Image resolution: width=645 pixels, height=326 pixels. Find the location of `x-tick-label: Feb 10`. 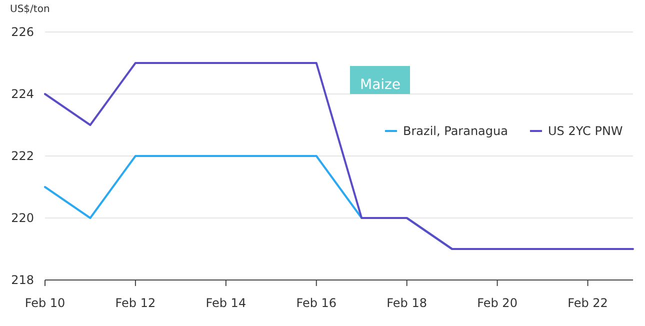

x-tick-label: Feb 10 is located at coordinates (45, 303).